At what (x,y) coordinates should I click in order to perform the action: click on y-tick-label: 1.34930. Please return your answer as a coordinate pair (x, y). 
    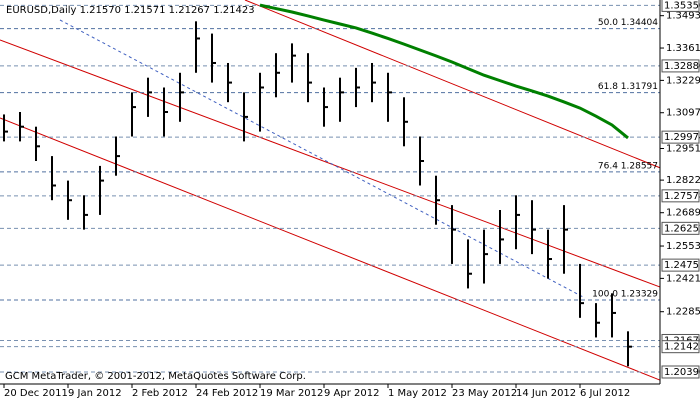
    Looking at the image, I should click on (683, 16).